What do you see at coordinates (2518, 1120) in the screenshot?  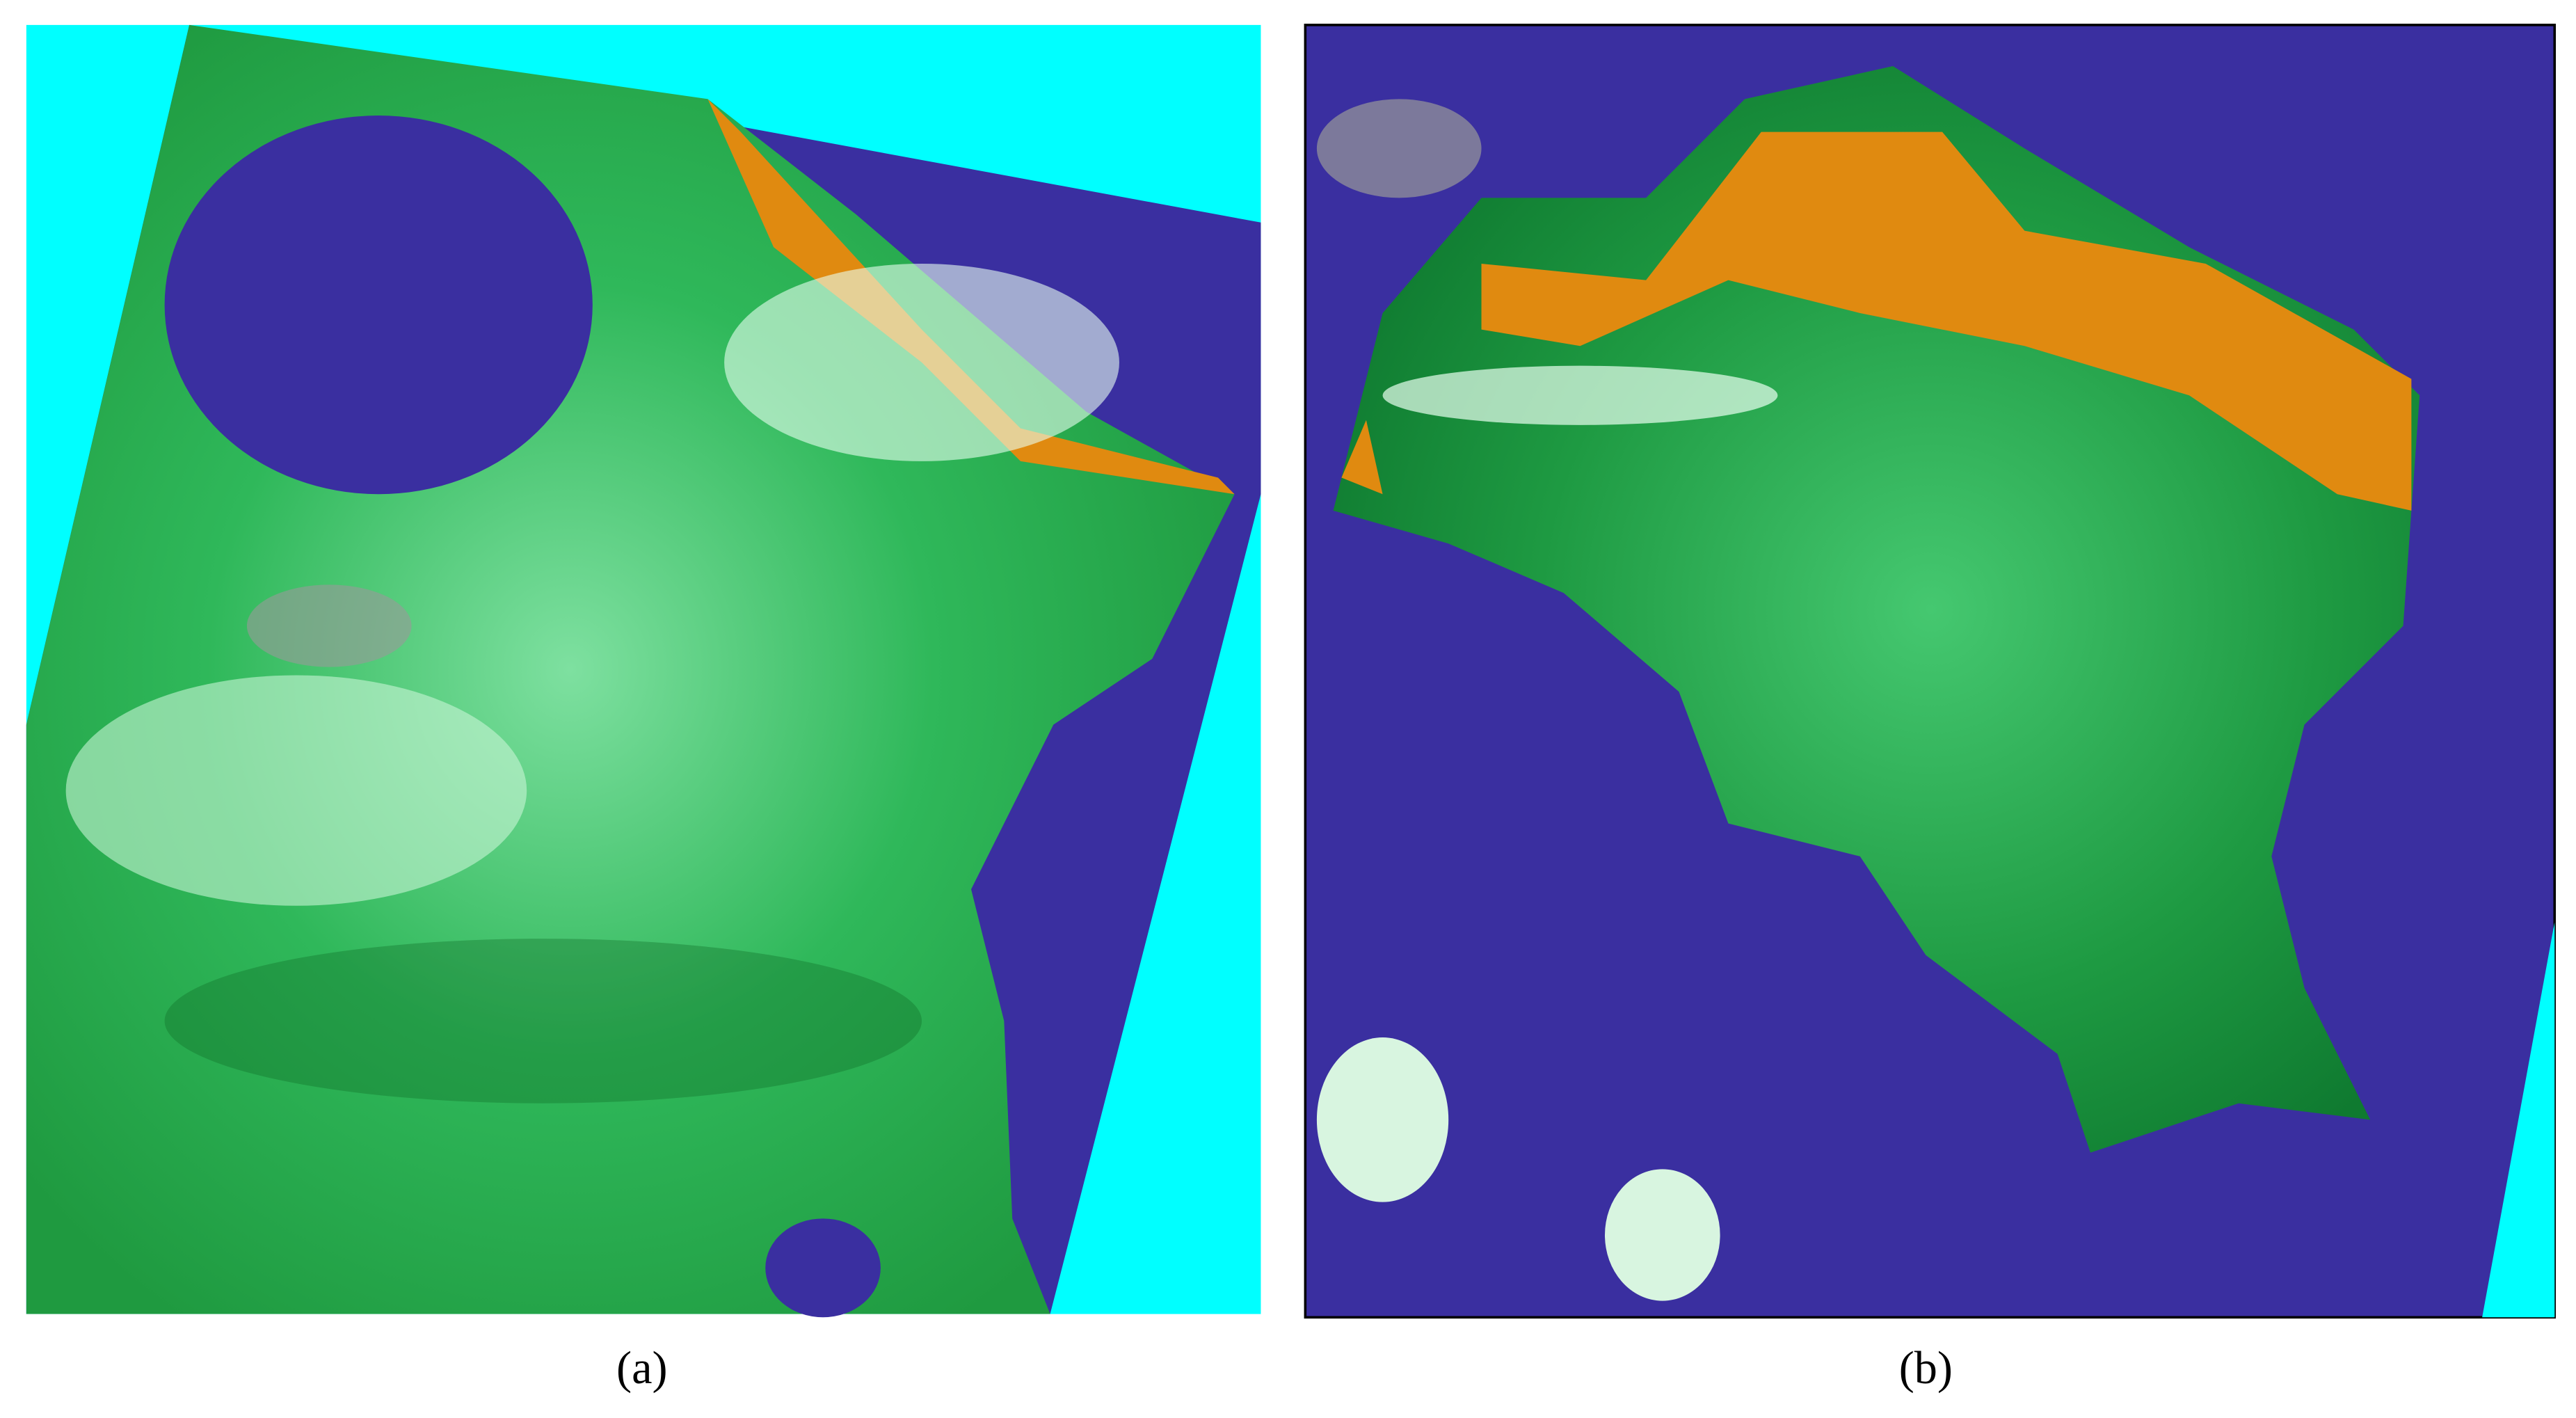 I see `background` at bounding box center [2518, 1120].